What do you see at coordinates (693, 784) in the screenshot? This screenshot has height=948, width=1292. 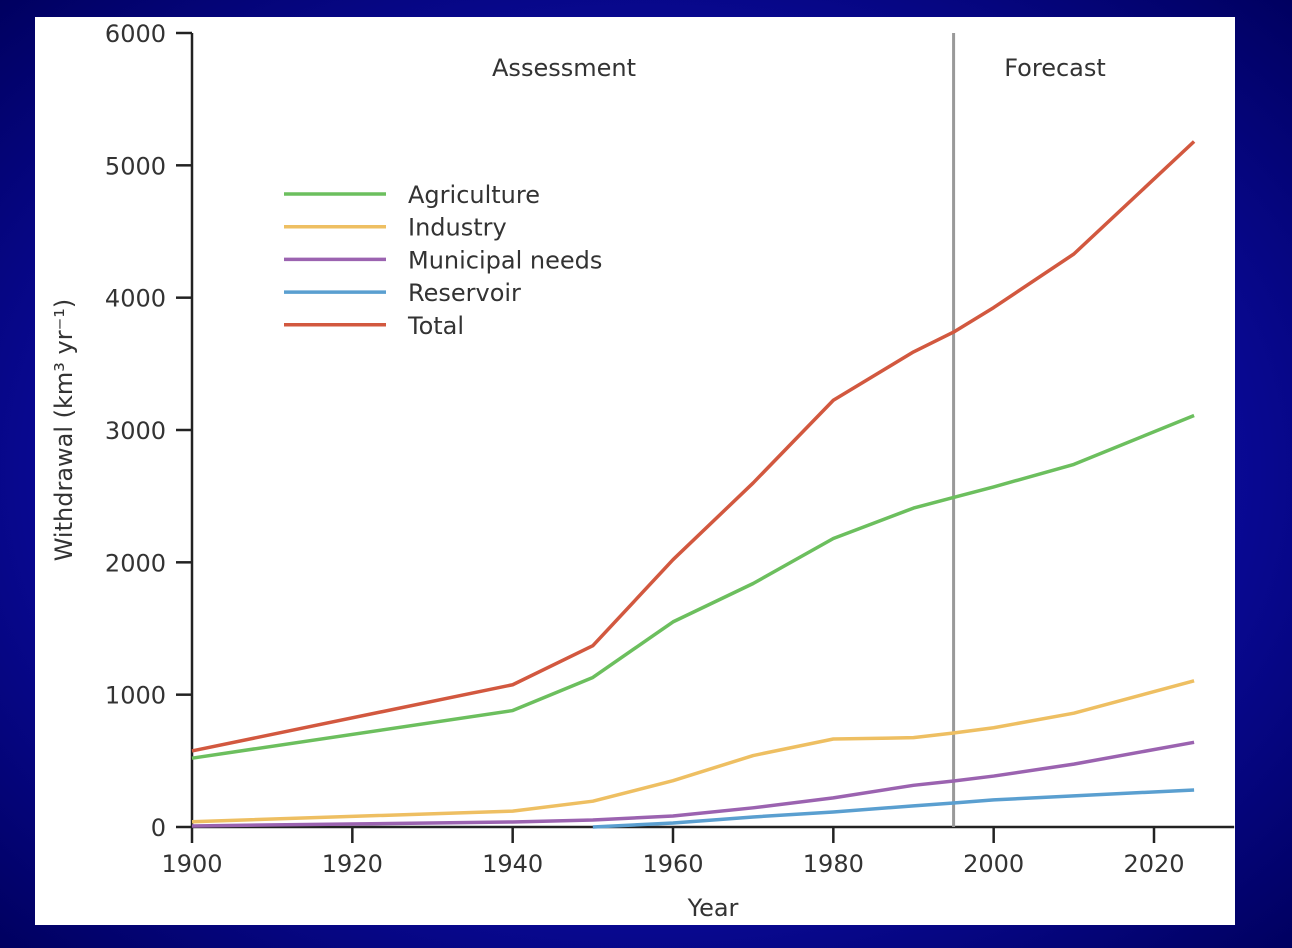 I see `series-line-municipal-needs` at bounding box center [693, 784].